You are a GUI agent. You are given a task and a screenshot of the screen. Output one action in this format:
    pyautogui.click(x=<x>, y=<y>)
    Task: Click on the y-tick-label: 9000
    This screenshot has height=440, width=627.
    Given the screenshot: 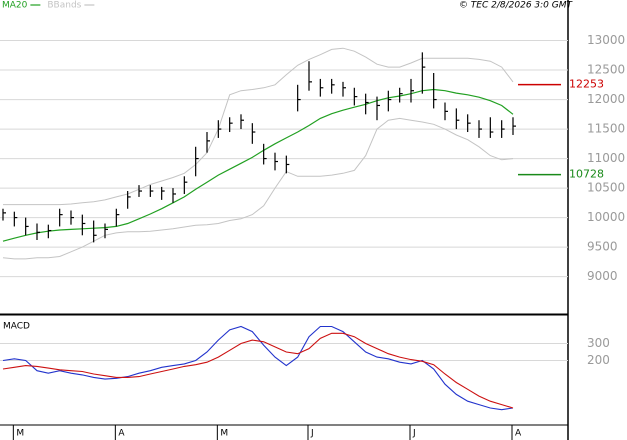 What is the action you would take?
    pyautogui.click(x=602, y=276)
    